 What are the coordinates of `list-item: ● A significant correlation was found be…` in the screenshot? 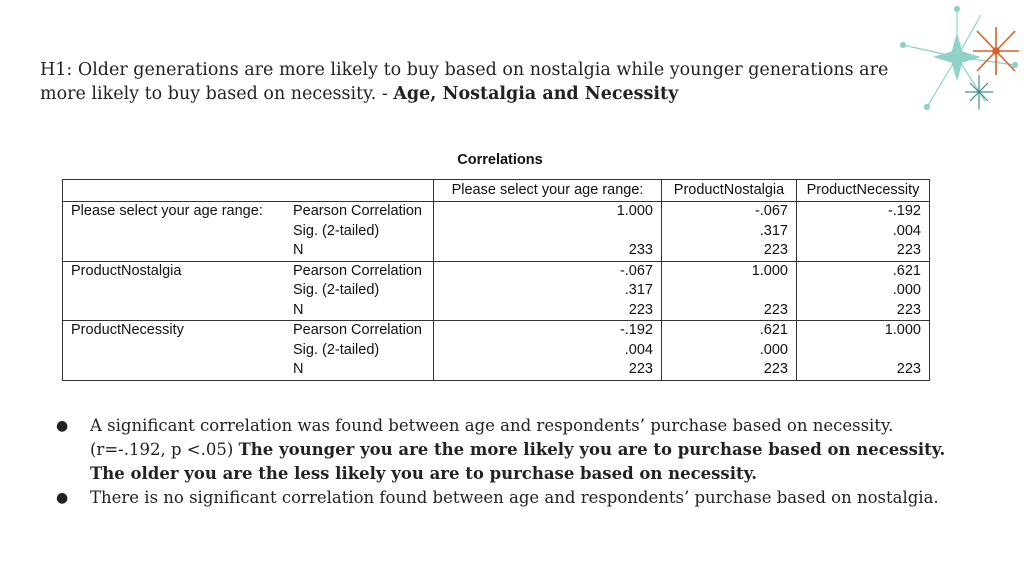 It's located at (510, 450).